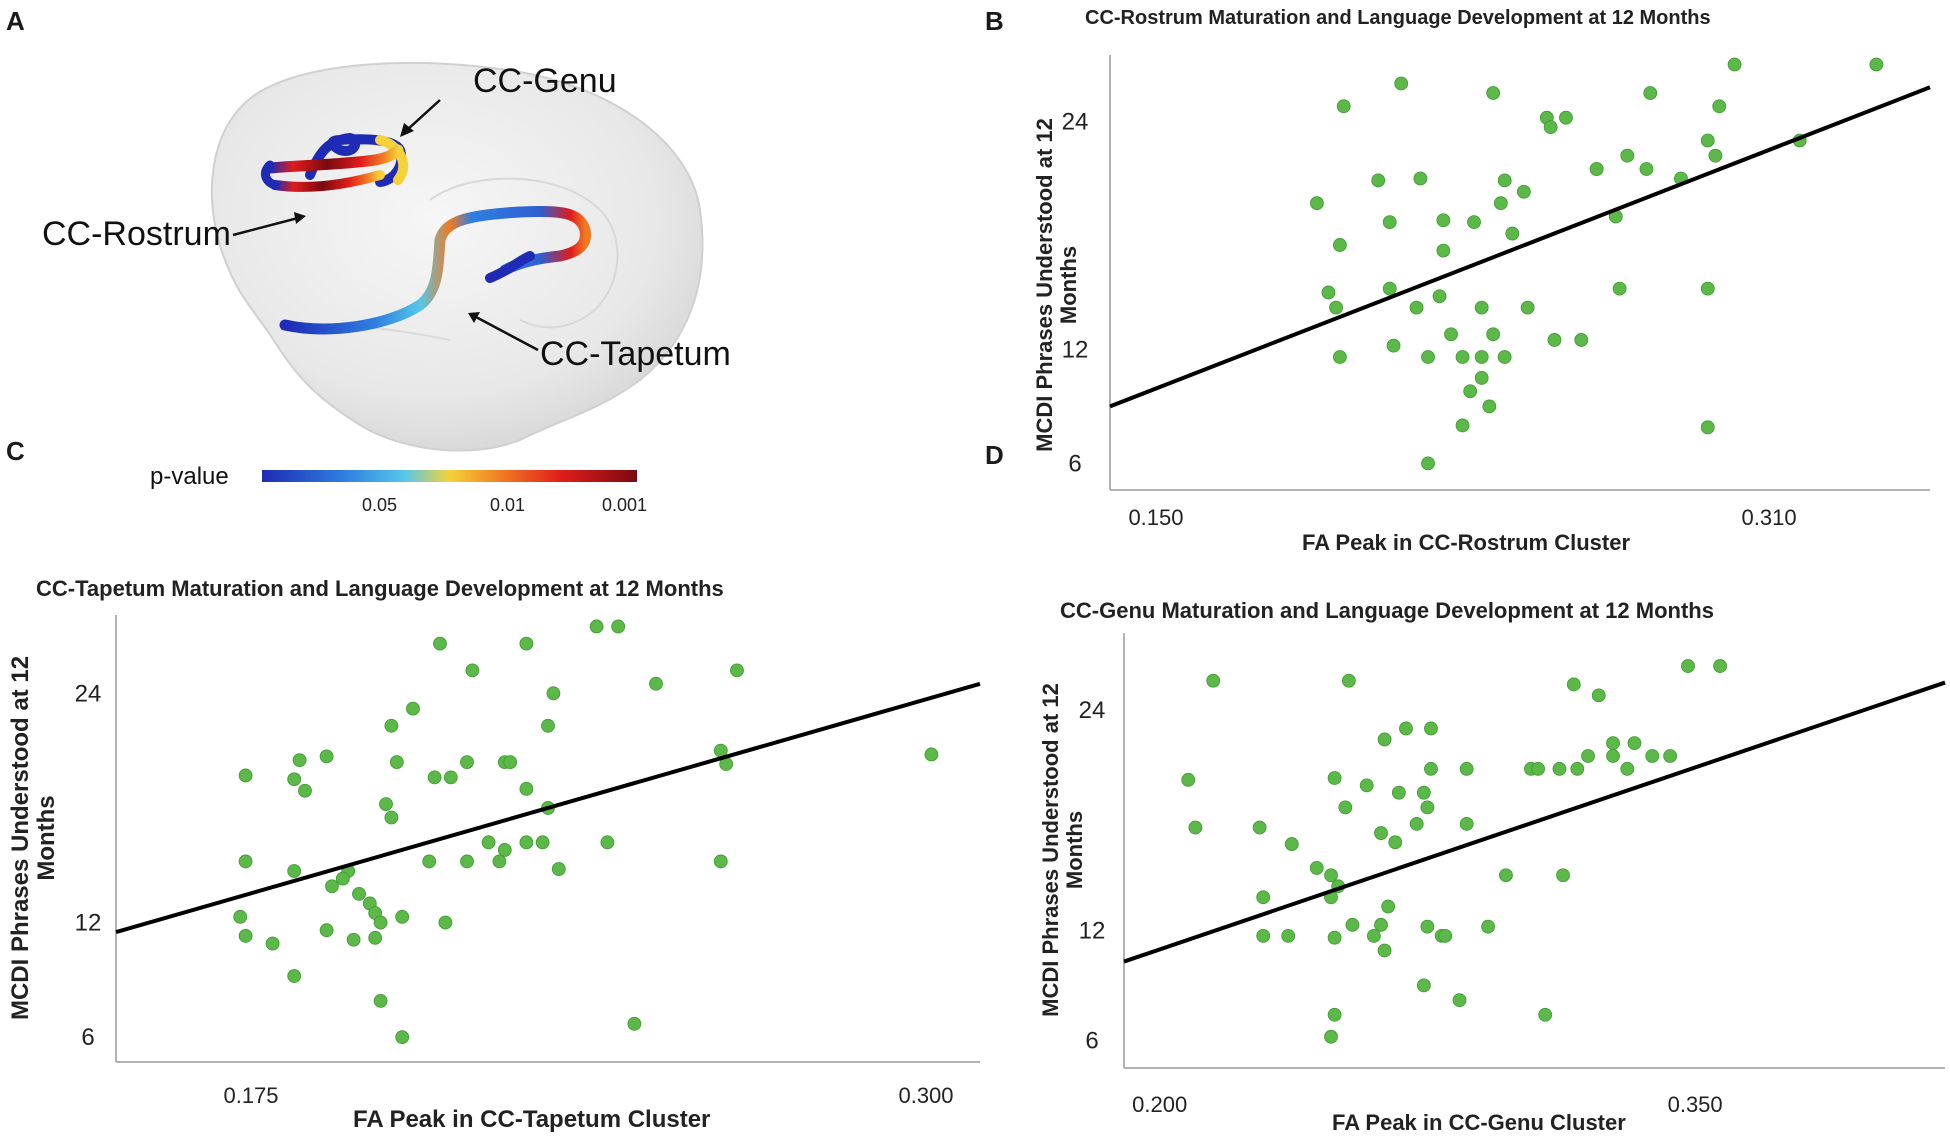  Describe the element at coordinates (1479, 1122) in the screenshot. I see `x-axis-label: FA Peak in CC-Genu Cluster` at that location.